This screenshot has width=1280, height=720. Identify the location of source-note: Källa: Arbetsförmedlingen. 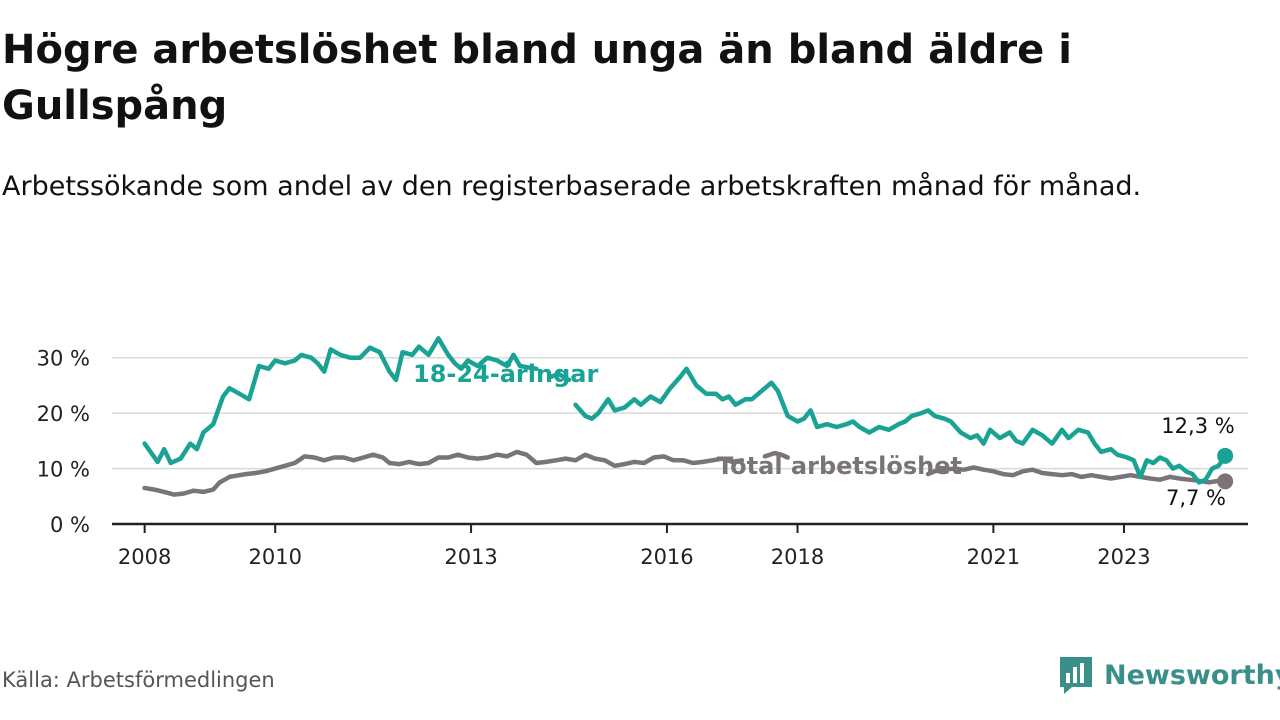
(138, 680).